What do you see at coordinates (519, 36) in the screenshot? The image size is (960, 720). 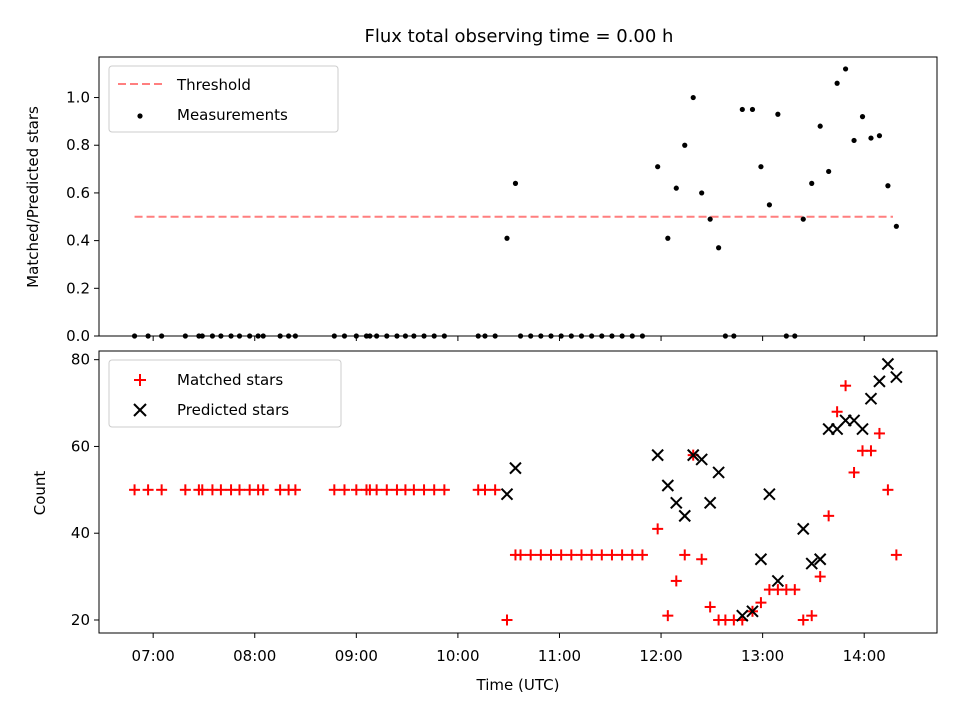 I see `chart-title: Flux total observing time = 0.00 h` at bounding box center [519, 36].